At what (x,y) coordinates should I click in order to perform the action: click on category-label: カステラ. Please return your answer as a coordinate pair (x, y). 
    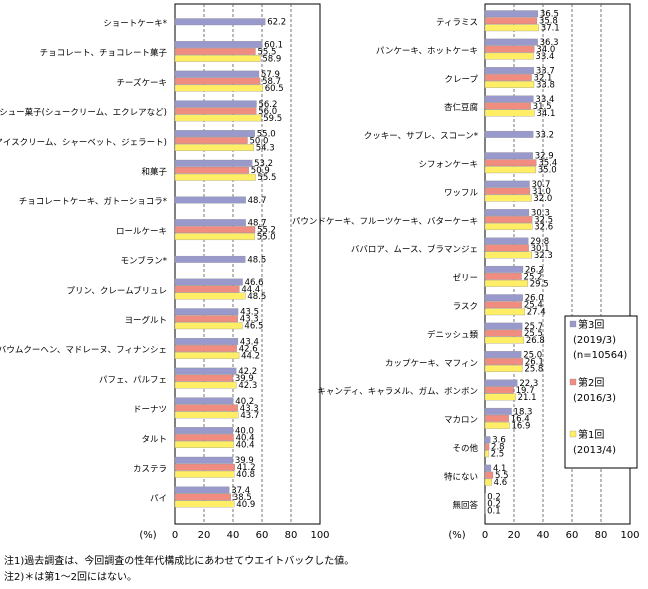
    Looking at the image, I should click on (150, 470).